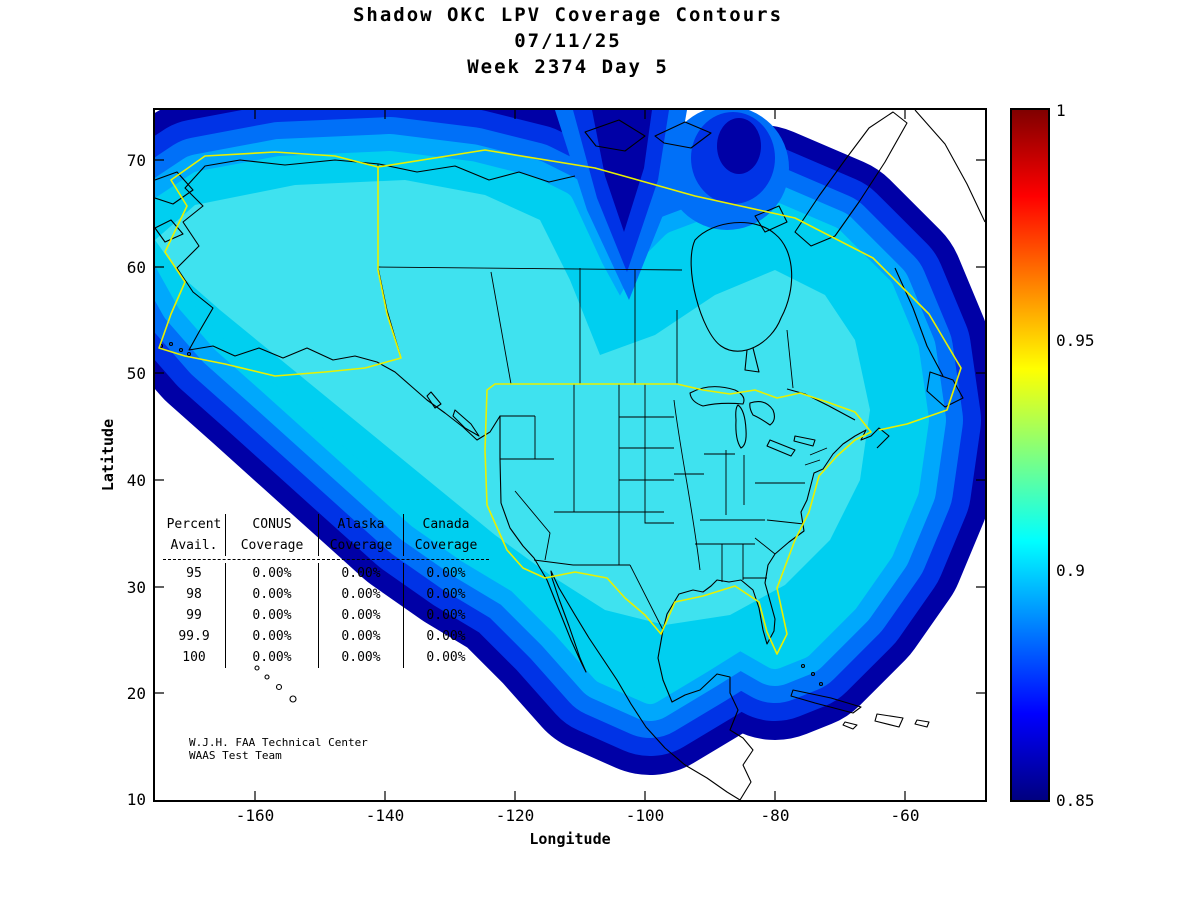 The image size is (1200, 900). Describe the element at coordinates (235, 755) in the screenshot. I see `credit-line-2: WAAS Test Team` at that location.